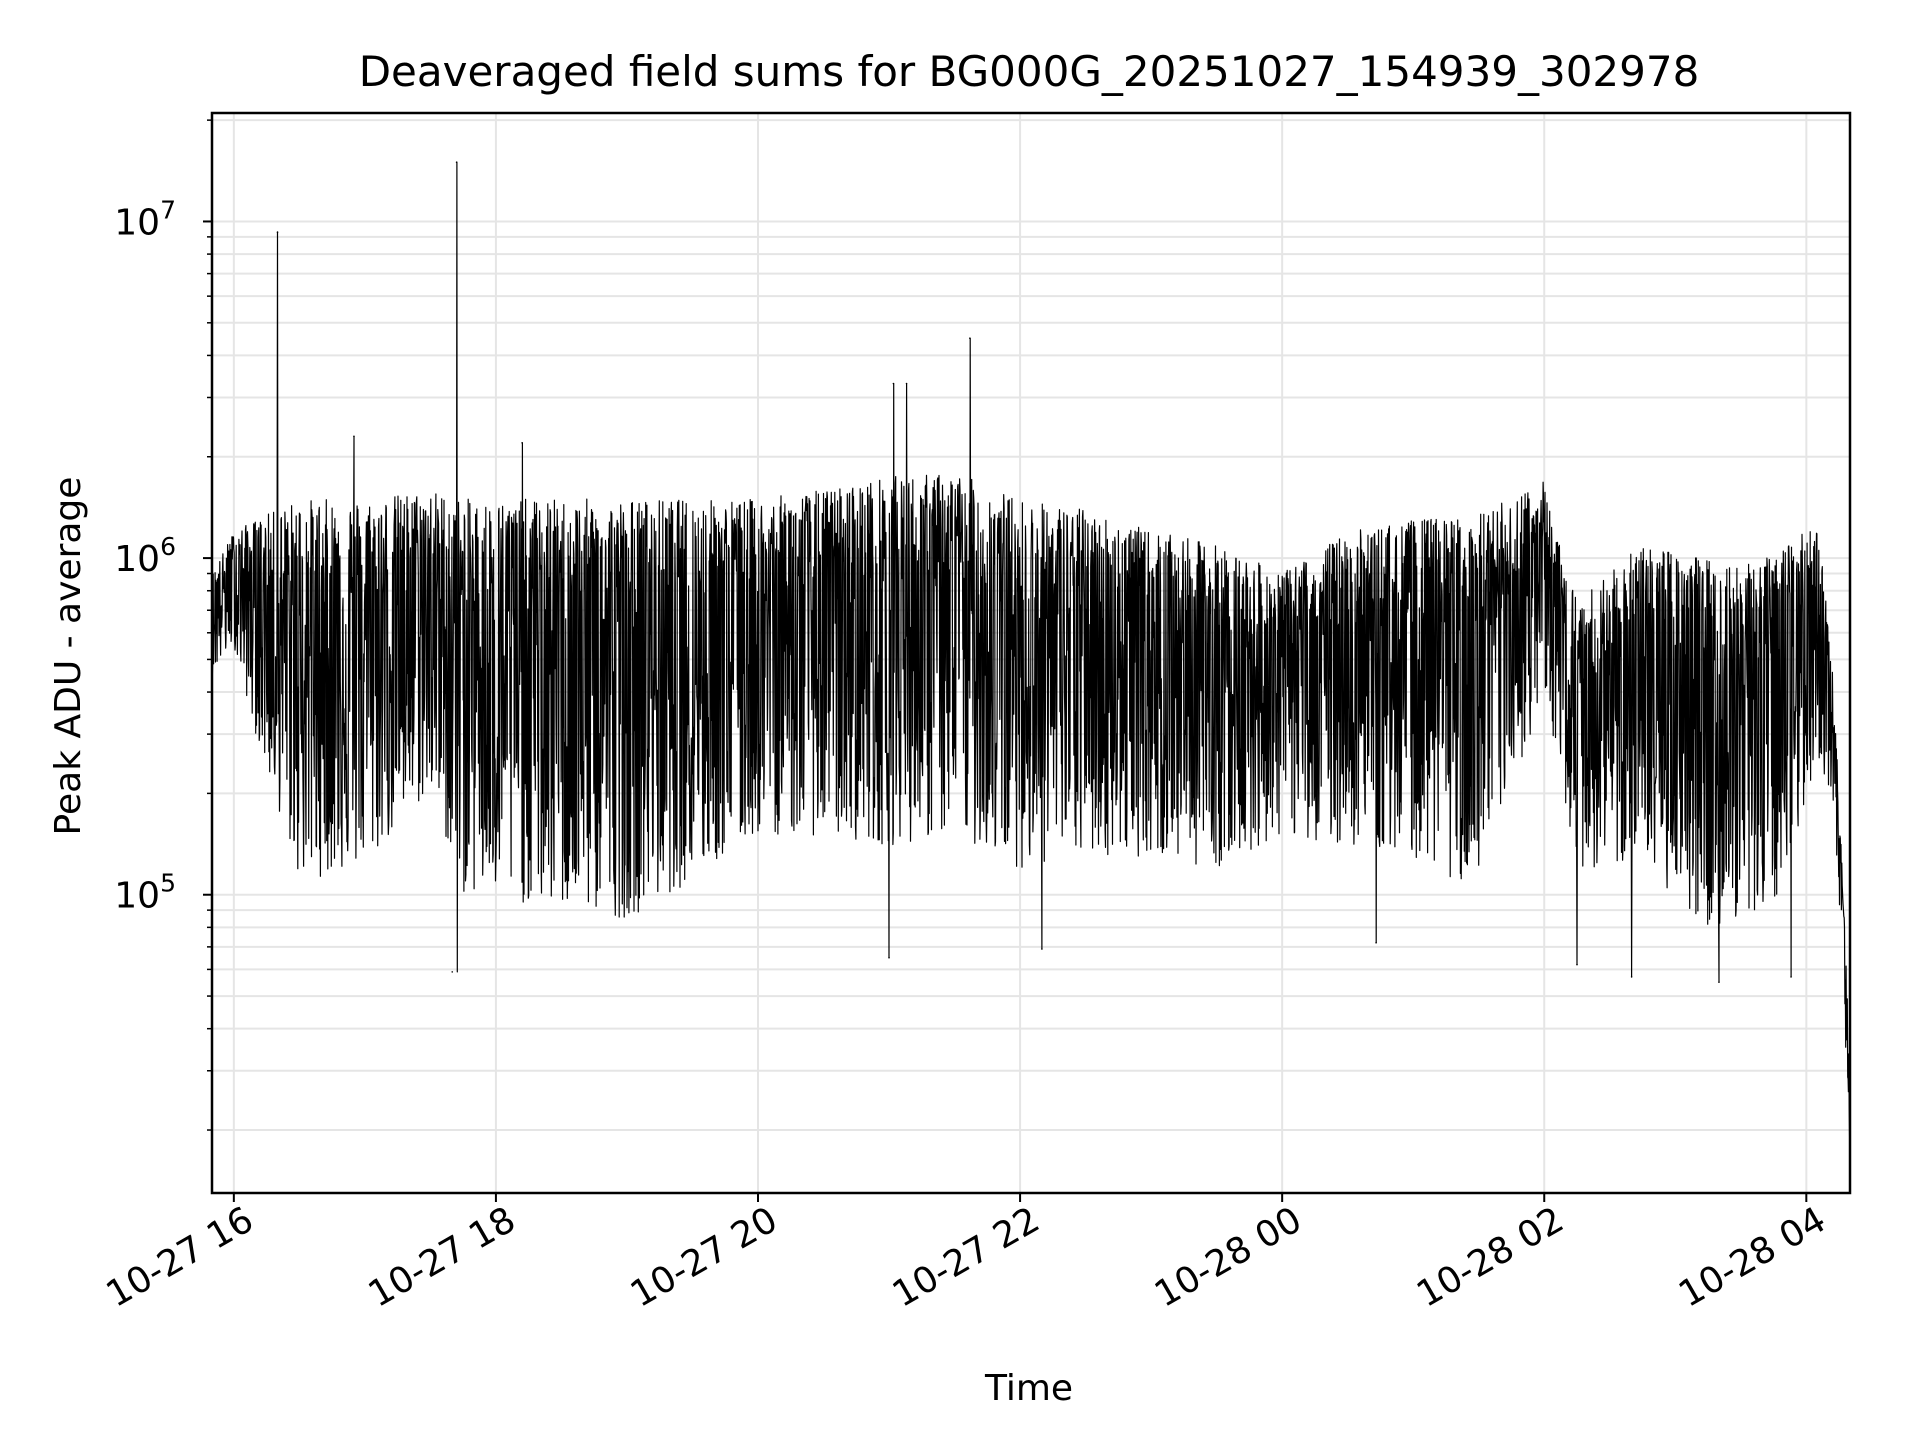  I want to click on y-tick-label: 10⁷, so click(145, 219).